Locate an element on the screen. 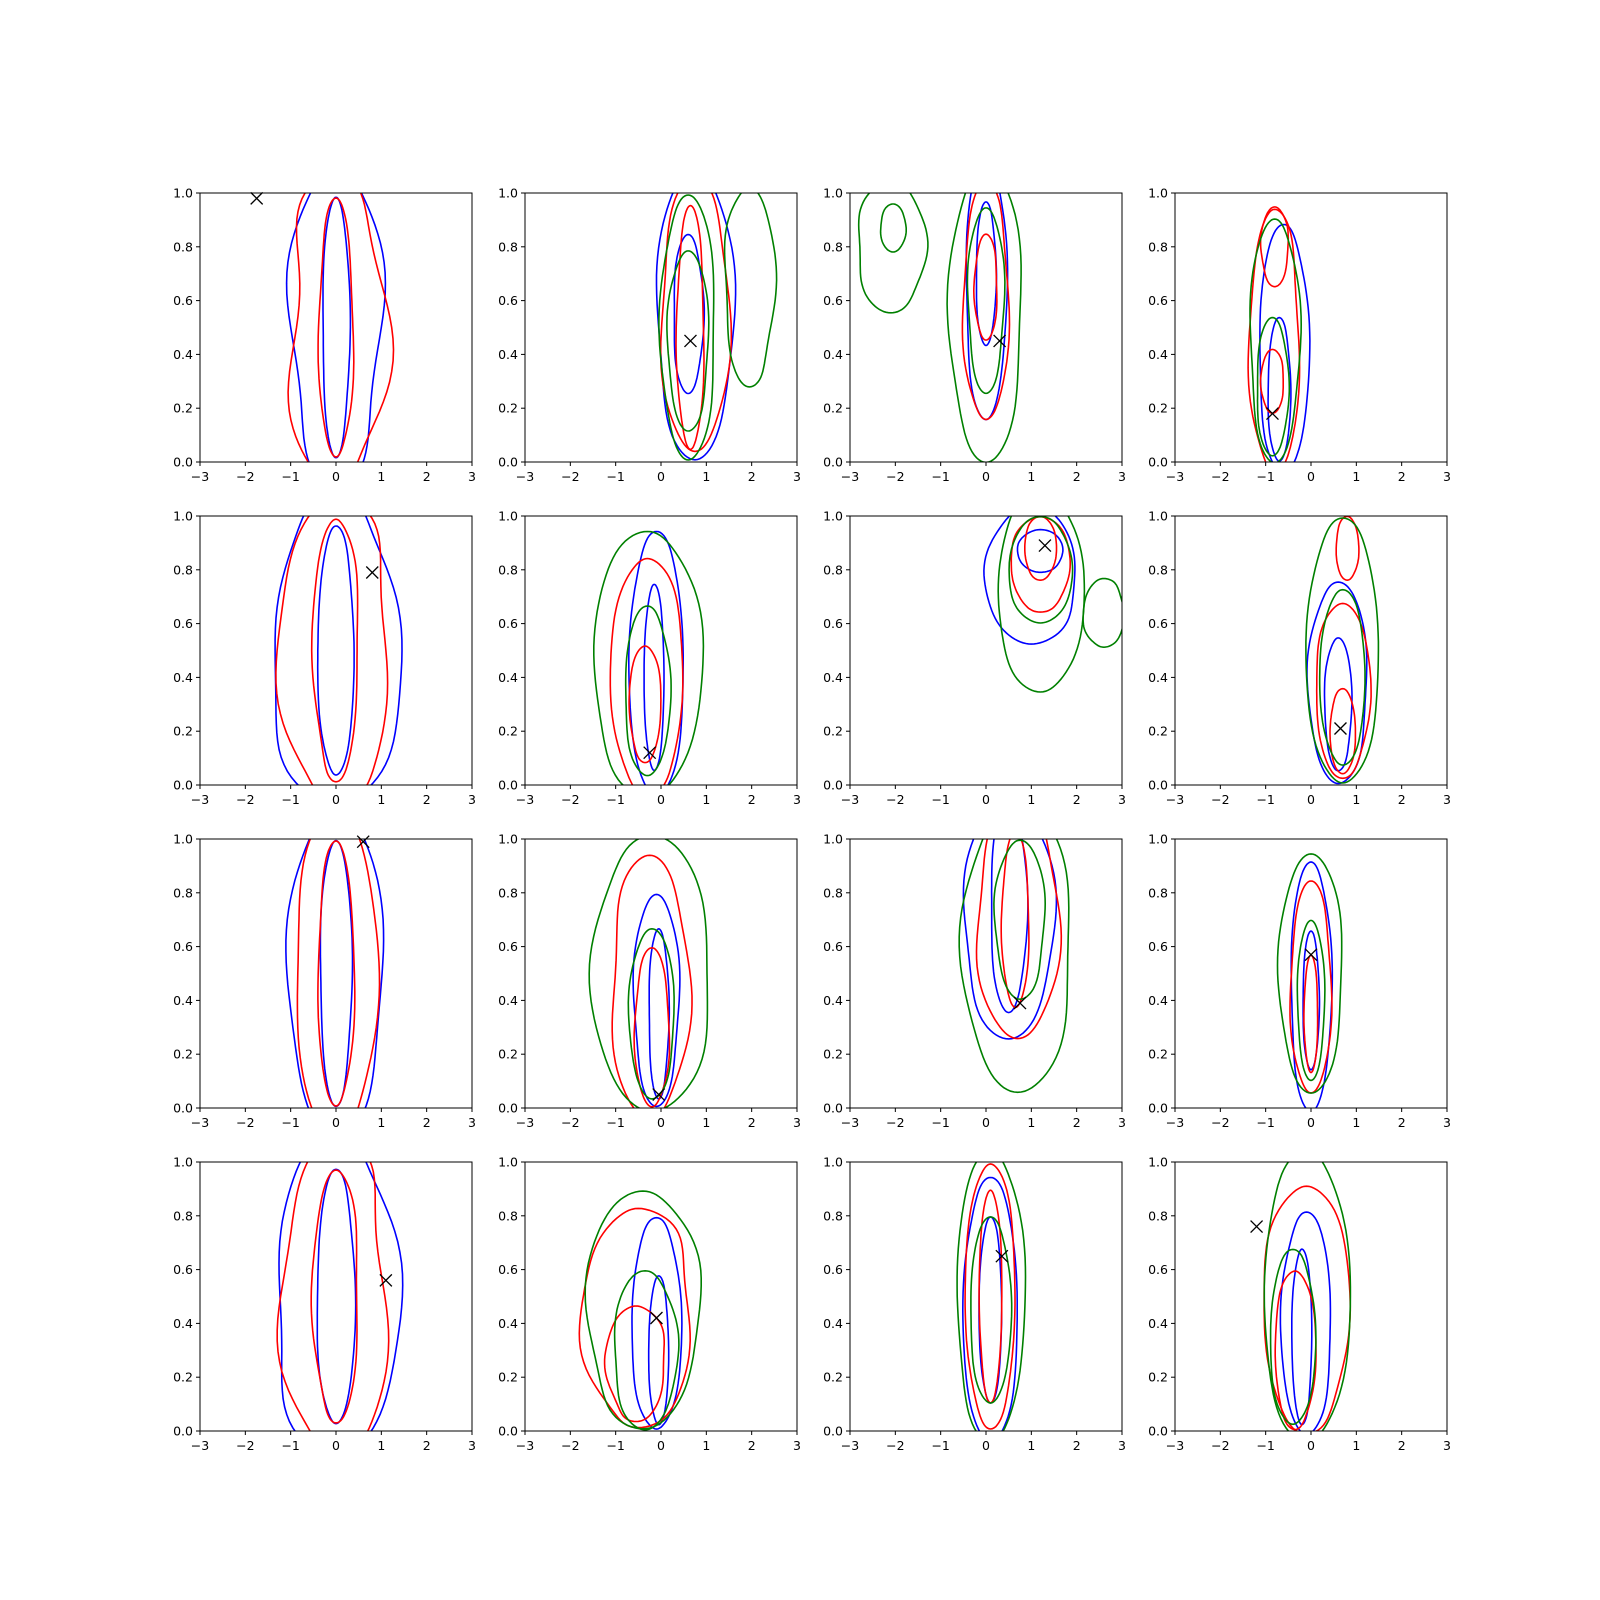  x-tick-label: 2 is located at coordinates (752, 799).